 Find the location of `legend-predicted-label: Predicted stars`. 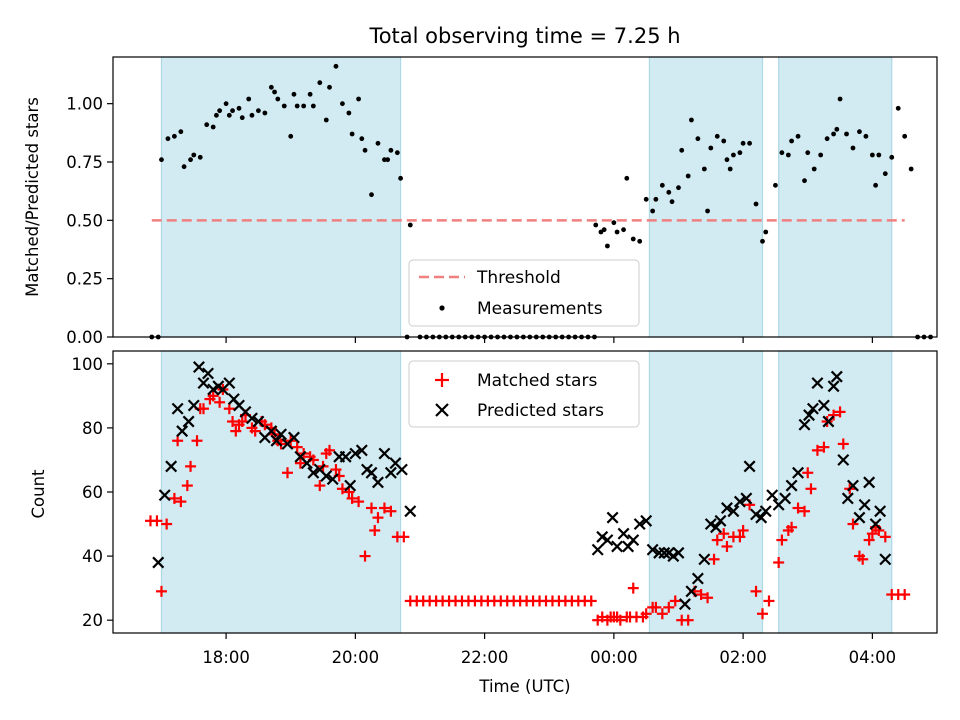

legend-predicted-label: Predicted stars is located at coordinates (540, 411).